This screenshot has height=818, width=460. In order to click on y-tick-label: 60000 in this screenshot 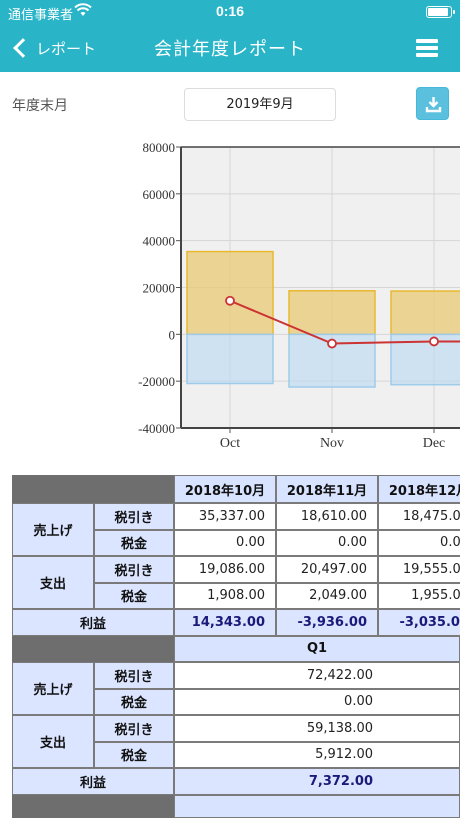, I will do `click(159, 194)`.